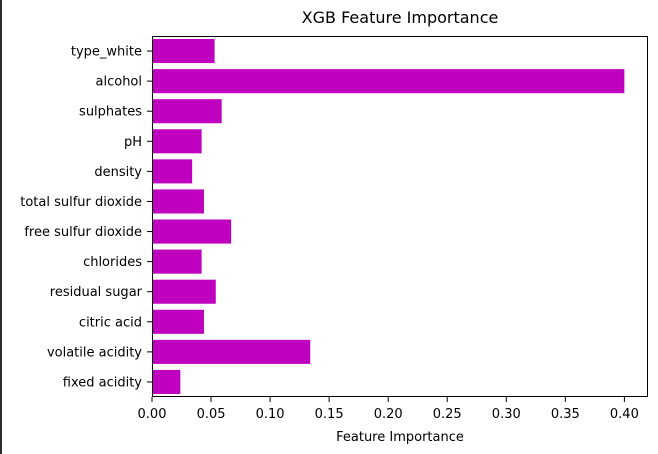  Describe the element at coordinates (192, 231) in the screenshot. I see `bar-free-sulfur-dioxide` at that location.